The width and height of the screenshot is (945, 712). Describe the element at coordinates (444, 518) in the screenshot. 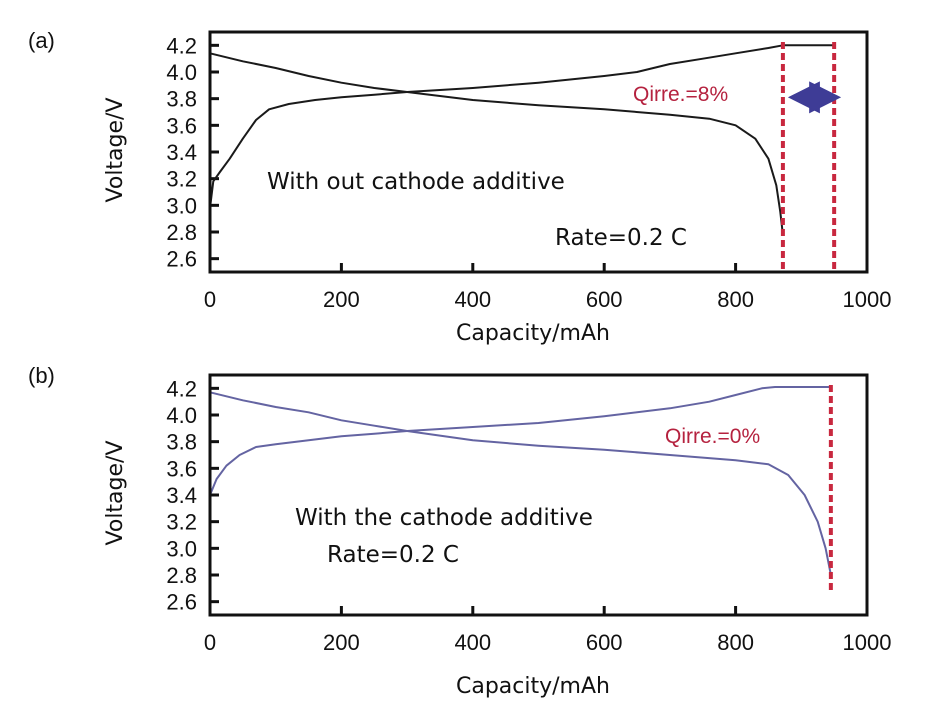

I see `condition-label: With the cathode additive` at that location.